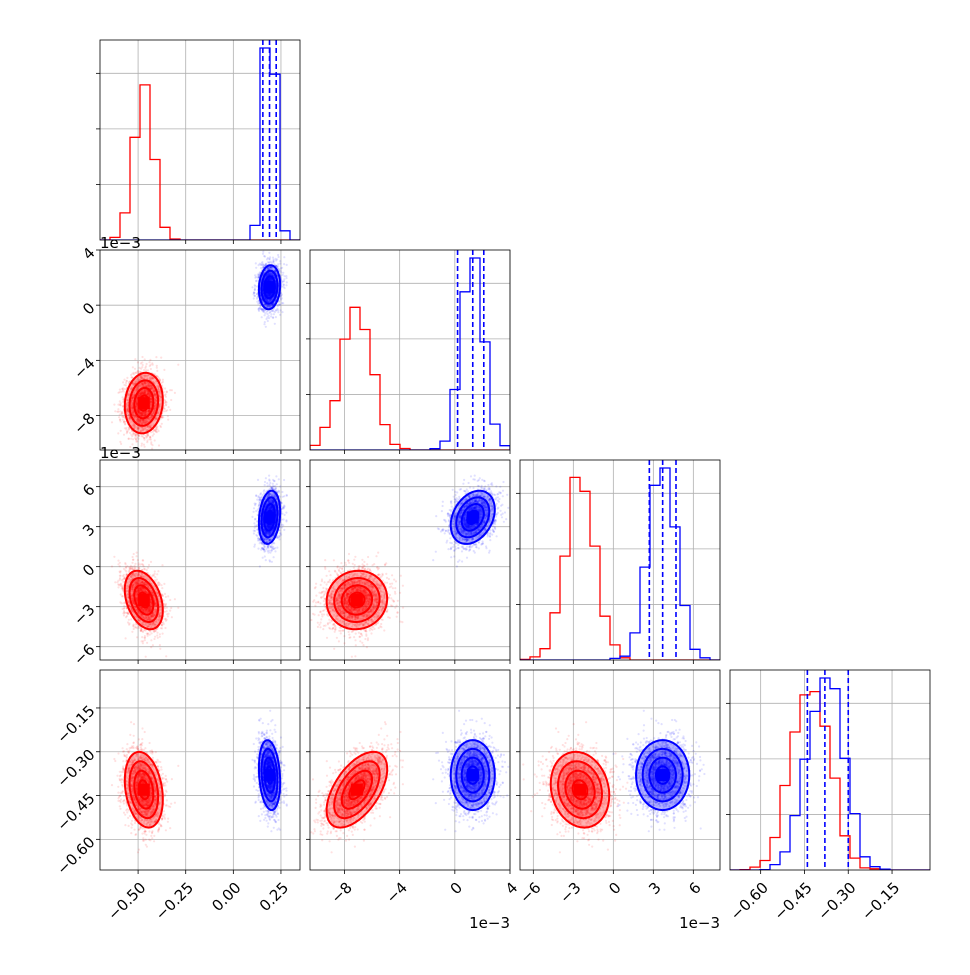 This screenshot has width=970, height=975. What do you see at coordinates (88, 308) in the screenshot?
I see `y-tick-label: 0` at bounding box center [88, 308].